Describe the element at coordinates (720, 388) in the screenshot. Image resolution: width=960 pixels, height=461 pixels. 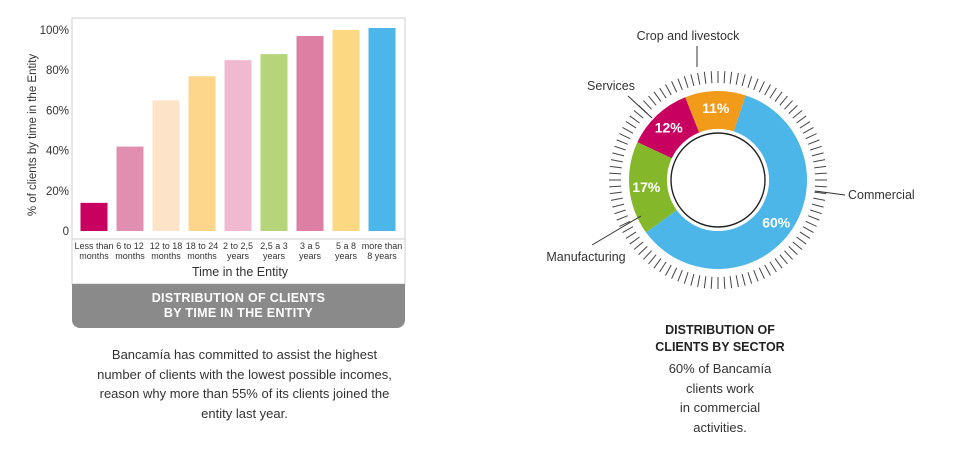
I see `pie-desc-line-2: clients work` at that location.